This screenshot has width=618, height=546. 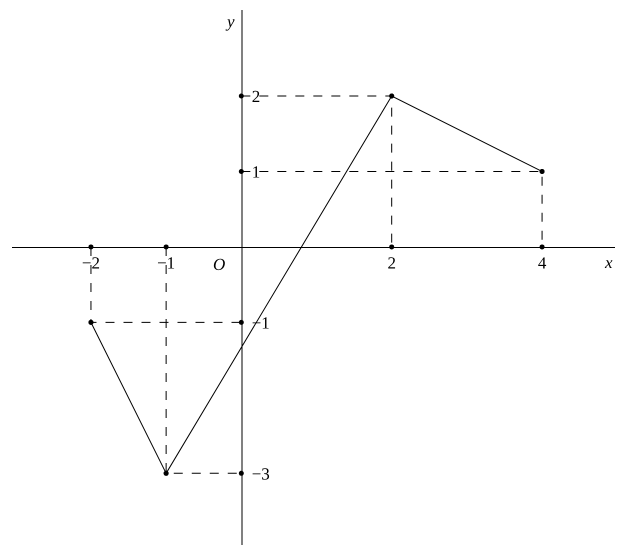 What do you see at coordinates (391, 262) in the screenshot?
I see `x-tick-label: 2` at bounding box center [391, 262].